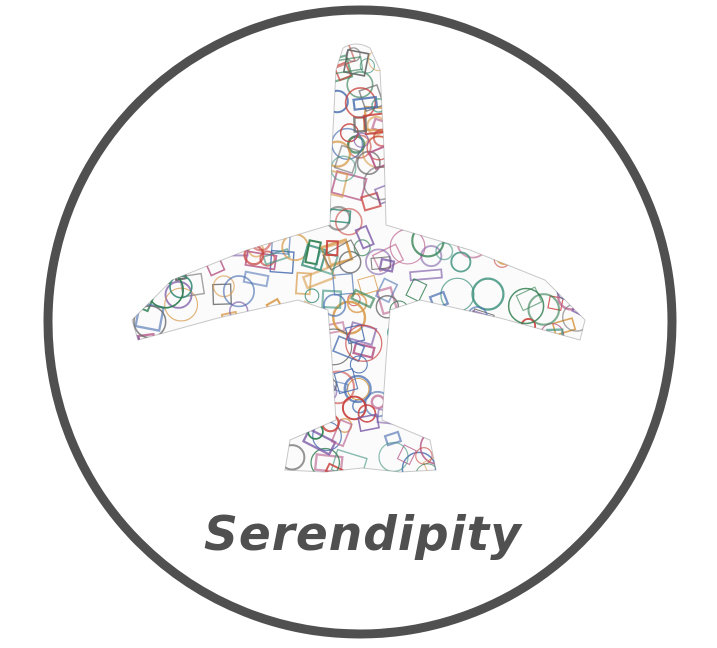 The width and height of the screenshot is (717, 648). Describe the element at coordinates (363, 534) in the screenshot. I see `brand-name: Serendipity` at that location.